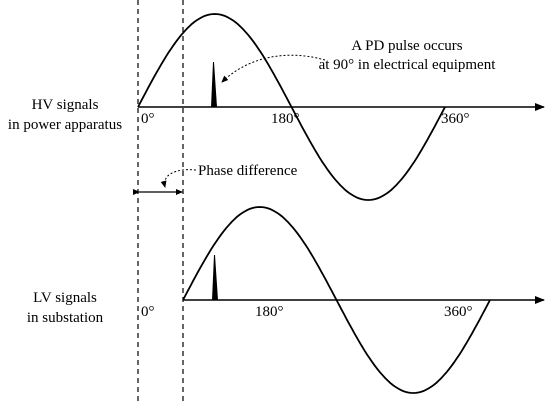  Describe the element at coordinates (65, 318) in the screenshot. I see `signal-label: in substation` at that location.